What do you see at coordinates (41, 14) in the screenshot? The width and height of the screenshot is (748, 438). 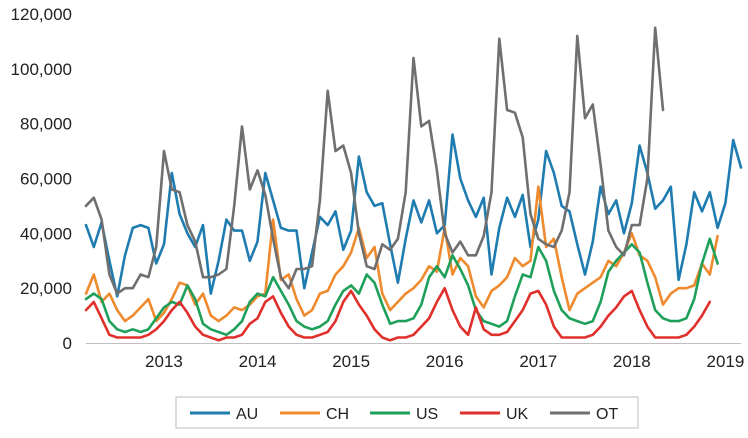 I see `y-tick-label: 120,000` at bounding box center [41, 14].